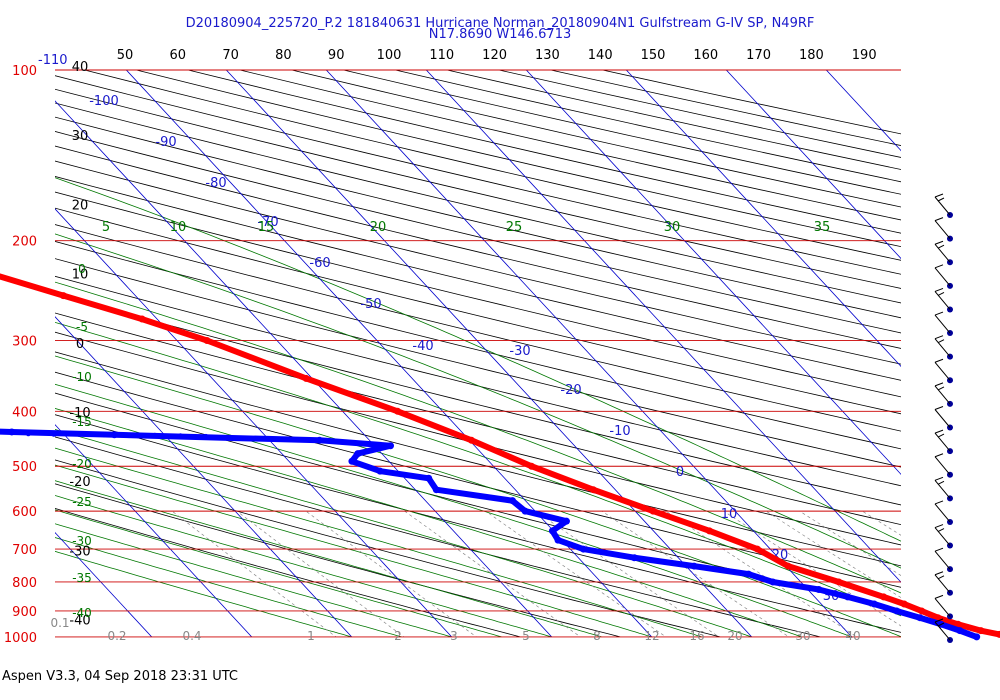 Image resolution: width=1000 pixels, height=700 pixels. What do you see at coordinates (24, 612) in the screenshot?
I see `pressure-label: 900` at bounding box center [24, 612].